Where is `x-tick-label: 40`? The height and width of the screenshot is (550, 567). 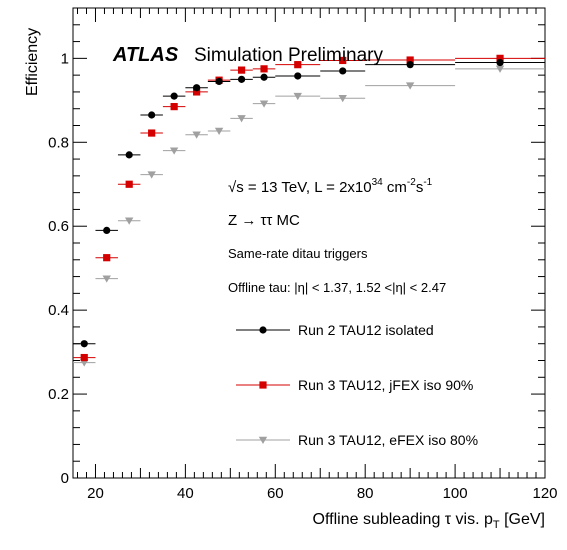 x-tick-label: 40 is located at coordinates (185, 493).